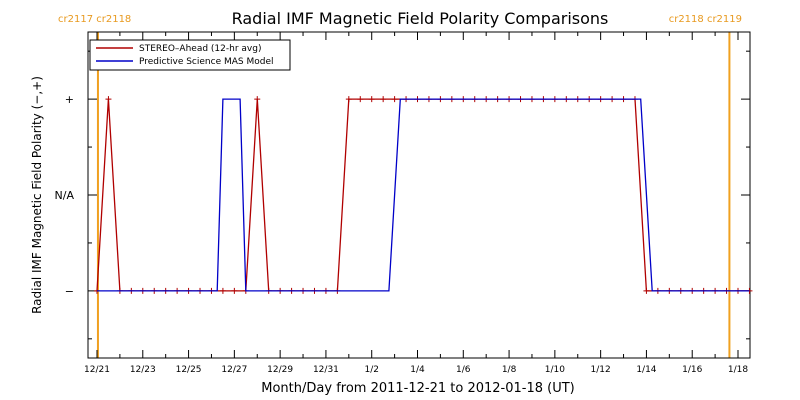 This screenshot has width=800, height=400. Describe the element at coordinates (143, 370) in the screenshot. I see `x-tick-label: 12/23` at that location.